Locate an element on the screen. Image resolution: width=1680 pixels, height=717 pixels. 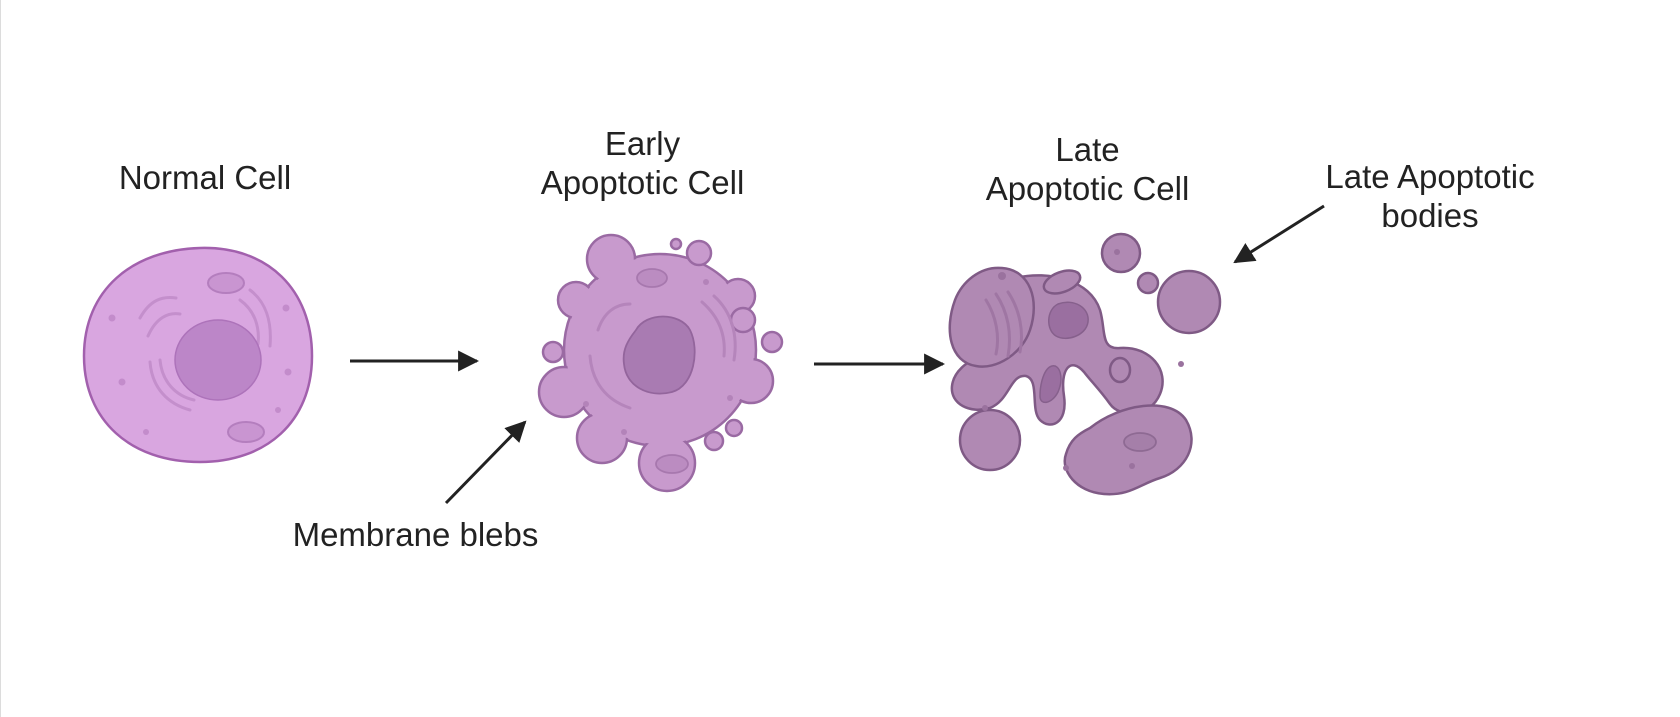
normal-cell-label-text: Normal Cell is located at coordinates (205, 177).